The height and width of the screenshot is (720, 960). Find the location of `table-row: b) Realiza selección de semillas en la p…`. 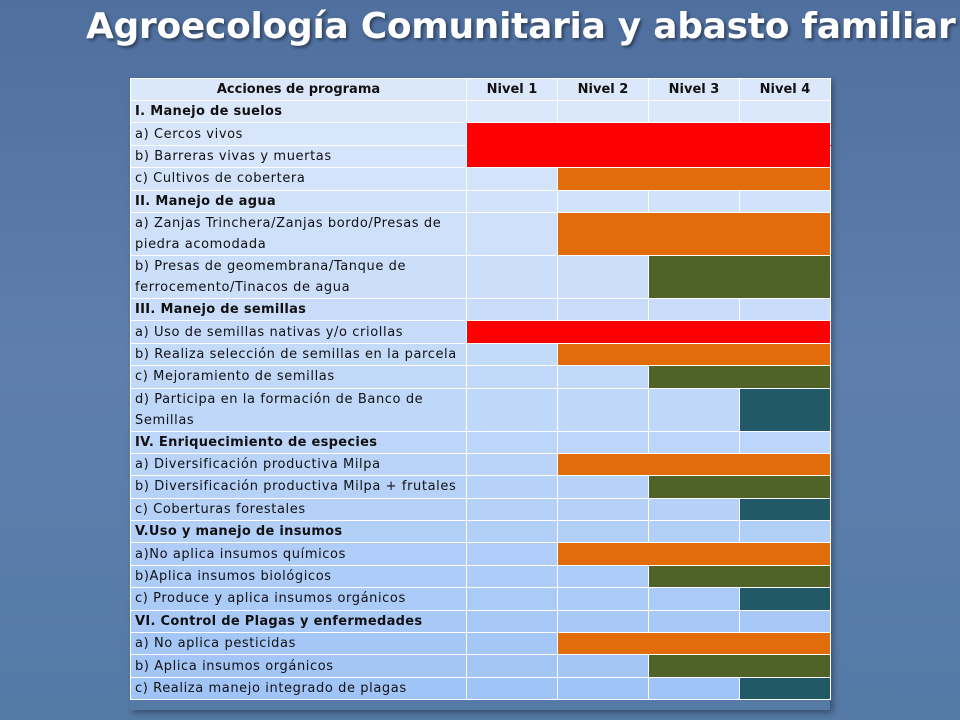

table-row: b) Realiza selección de semillas en la p… is located at coordinates (480, 354).